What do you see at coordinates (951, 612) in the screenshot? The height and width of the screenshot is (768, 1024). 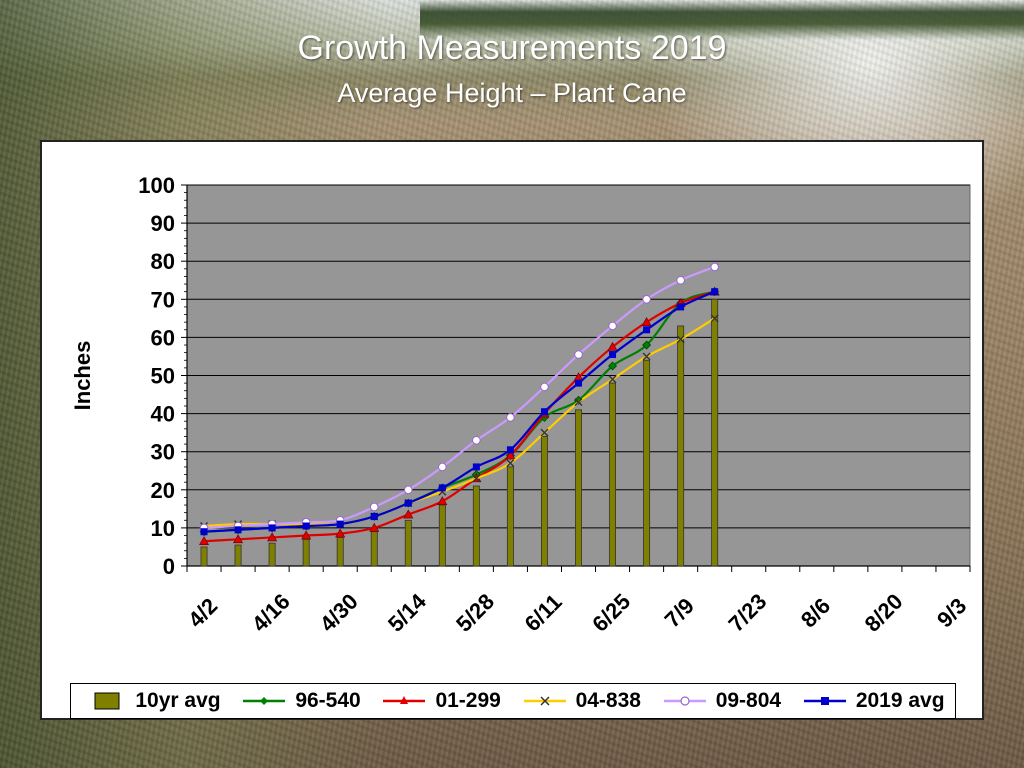 I see `x-tick-label: 9/3` at bounding box center [951, 612].